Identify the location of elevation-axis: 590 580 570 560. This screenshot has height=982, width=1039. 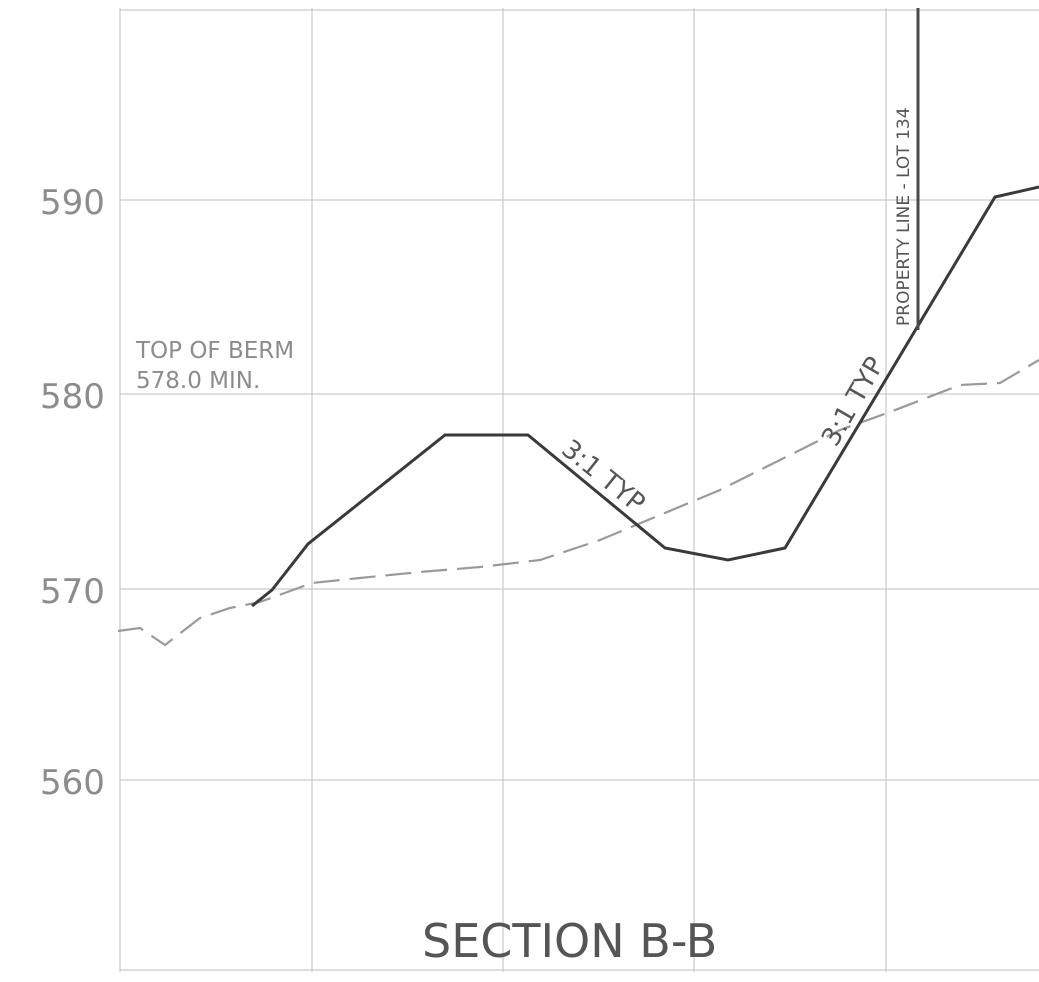
(72, 493).